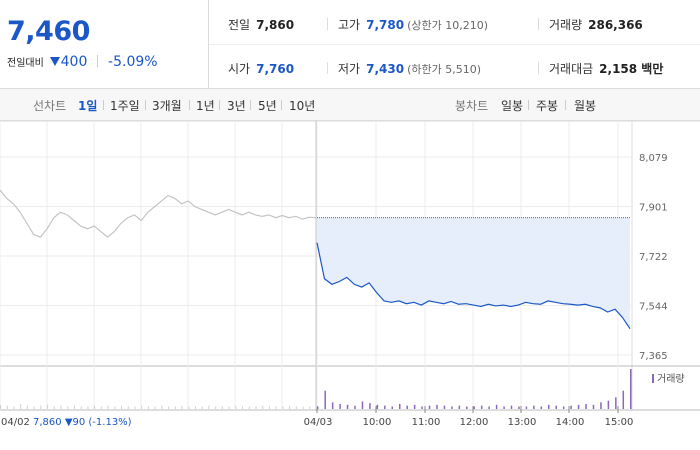 The image size is (700, 450). I want to click on tab-1day: 1일, so click(88, 106).